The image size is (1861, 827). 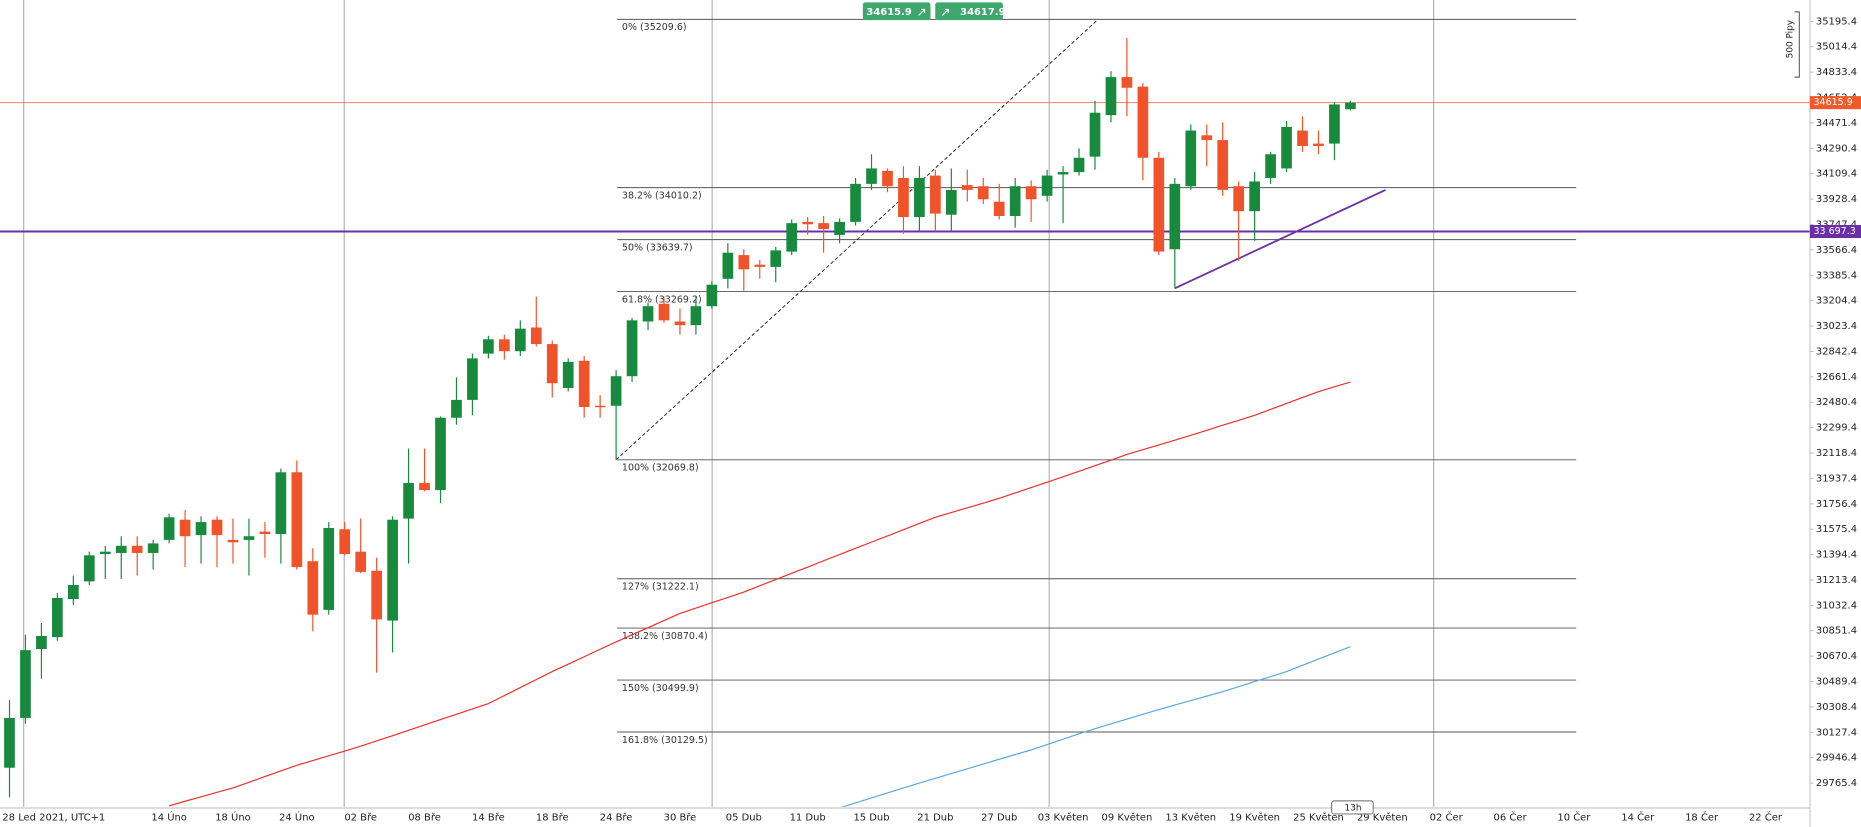 I want to click on trend-line, so click(x=1280, y=239).